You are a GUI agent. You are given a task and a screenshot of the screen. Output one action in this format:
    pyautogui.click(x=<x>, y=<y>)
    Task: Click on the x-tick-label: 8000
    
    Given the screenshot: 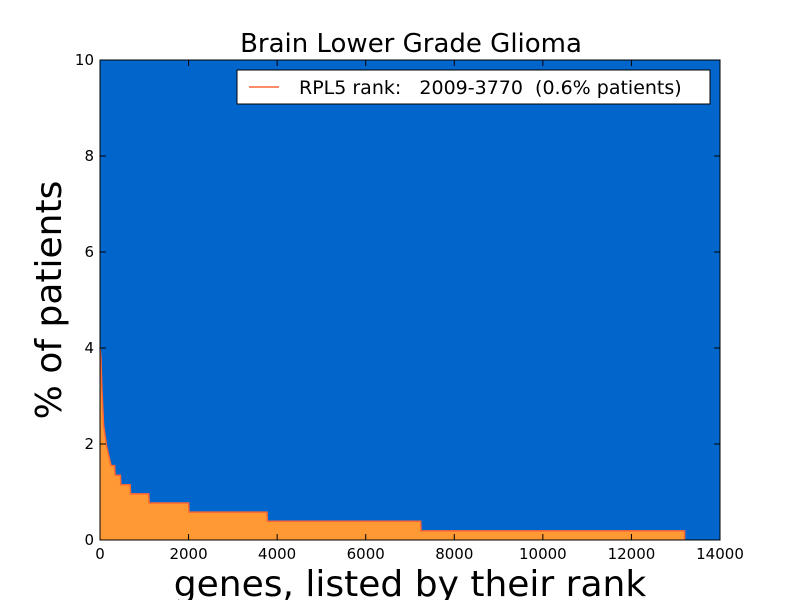 What is the action you would take?
    pyautogui.click(x=454, y=554)
    